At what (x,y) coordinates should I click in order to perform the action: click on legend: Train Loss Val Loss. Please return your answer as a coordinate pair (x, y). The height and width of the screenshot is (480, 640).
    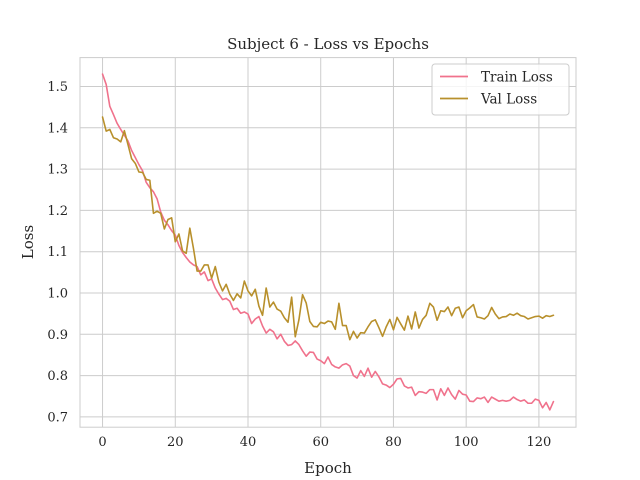
    Looking at the image, I should click on (500, 89).